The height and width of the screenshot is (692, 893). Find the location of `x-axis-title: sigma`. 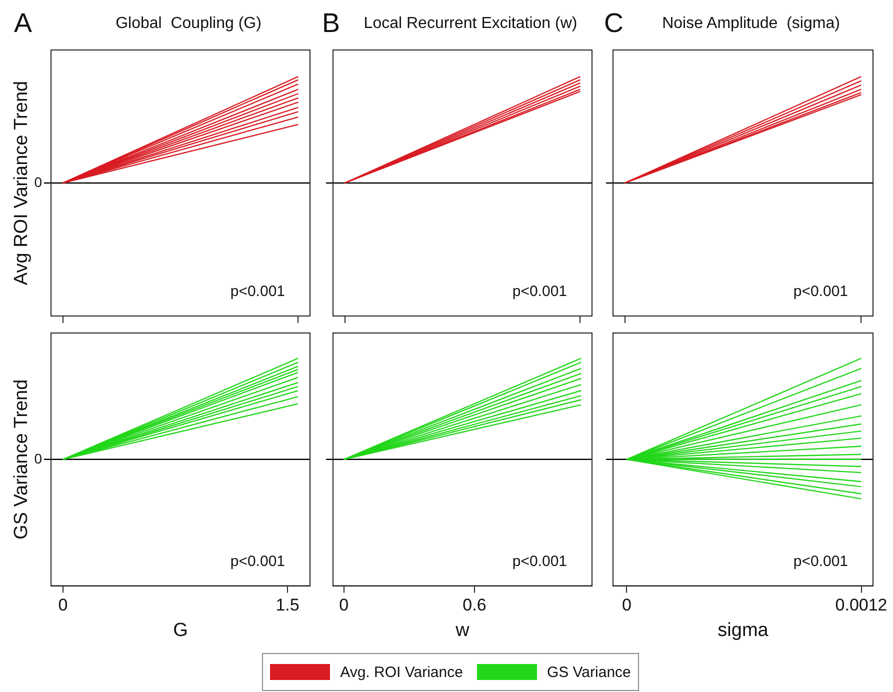

x-axis-title: sigma is located at coordinates (743, 630).